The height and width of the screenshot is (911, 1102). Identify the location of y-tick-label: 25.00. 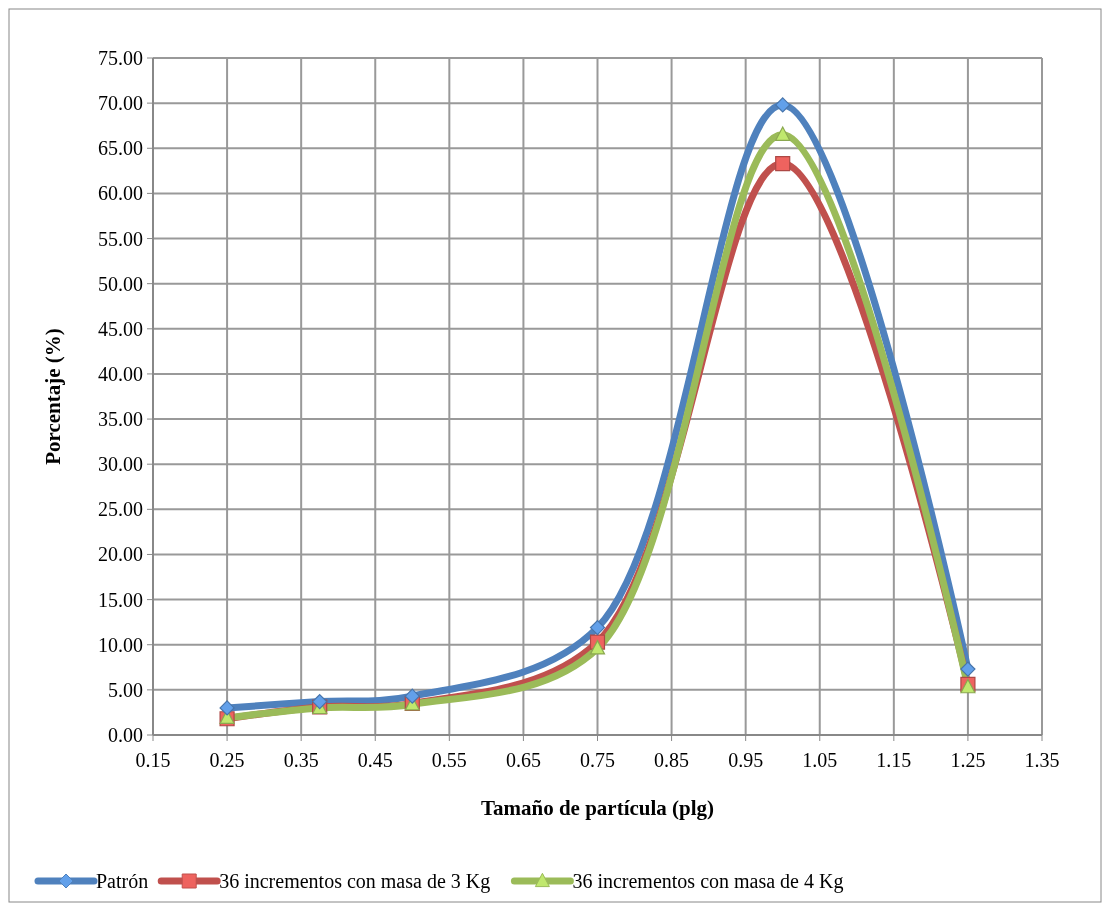
(120, 509).